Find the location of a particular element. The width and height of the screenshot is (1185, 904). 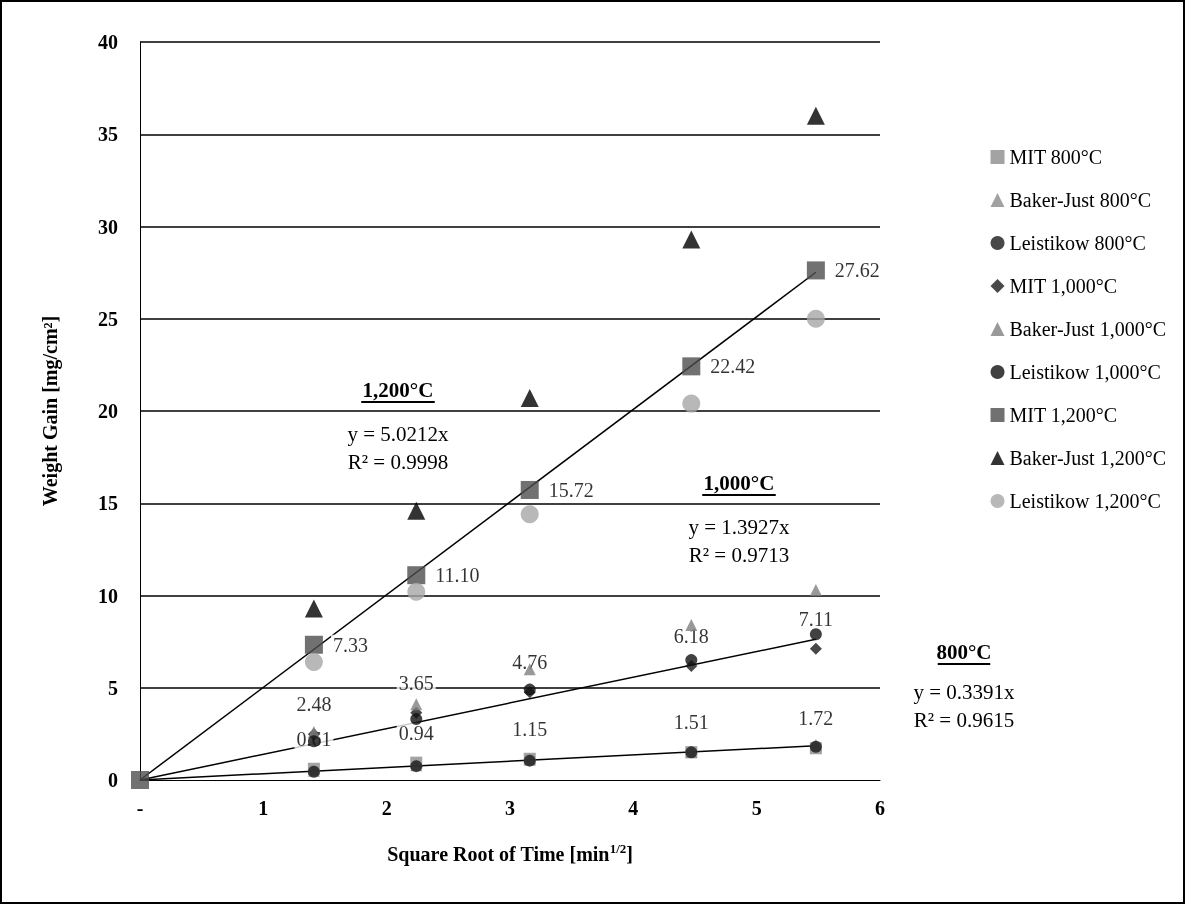

x-tick-label: 6 is located at coordinates (880, 808).